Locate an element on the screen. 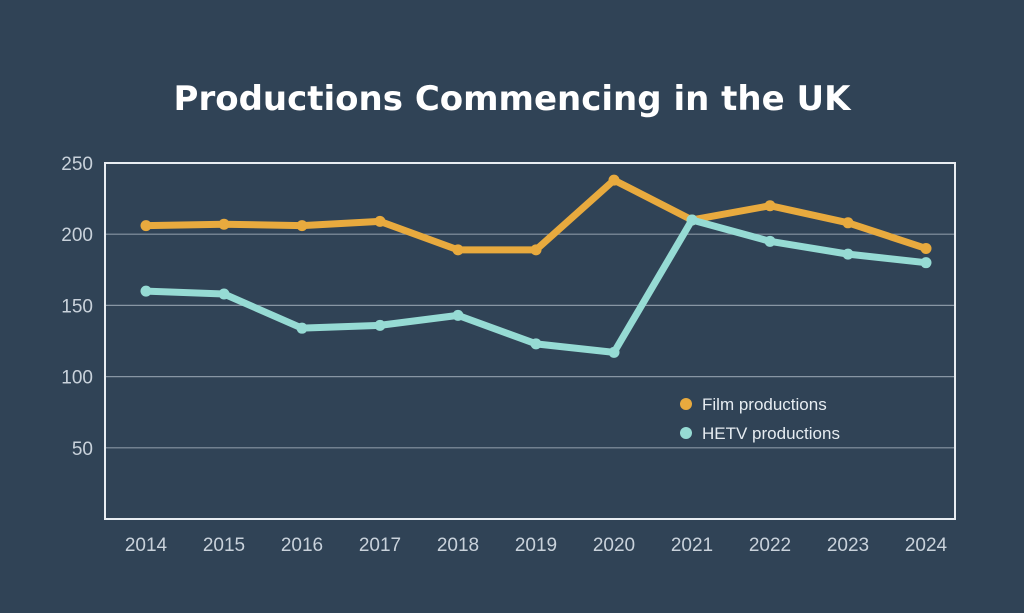 This screenshot has height=613, width=1024. legend: Film productions HETV productions is located at coordinates (760, 419).